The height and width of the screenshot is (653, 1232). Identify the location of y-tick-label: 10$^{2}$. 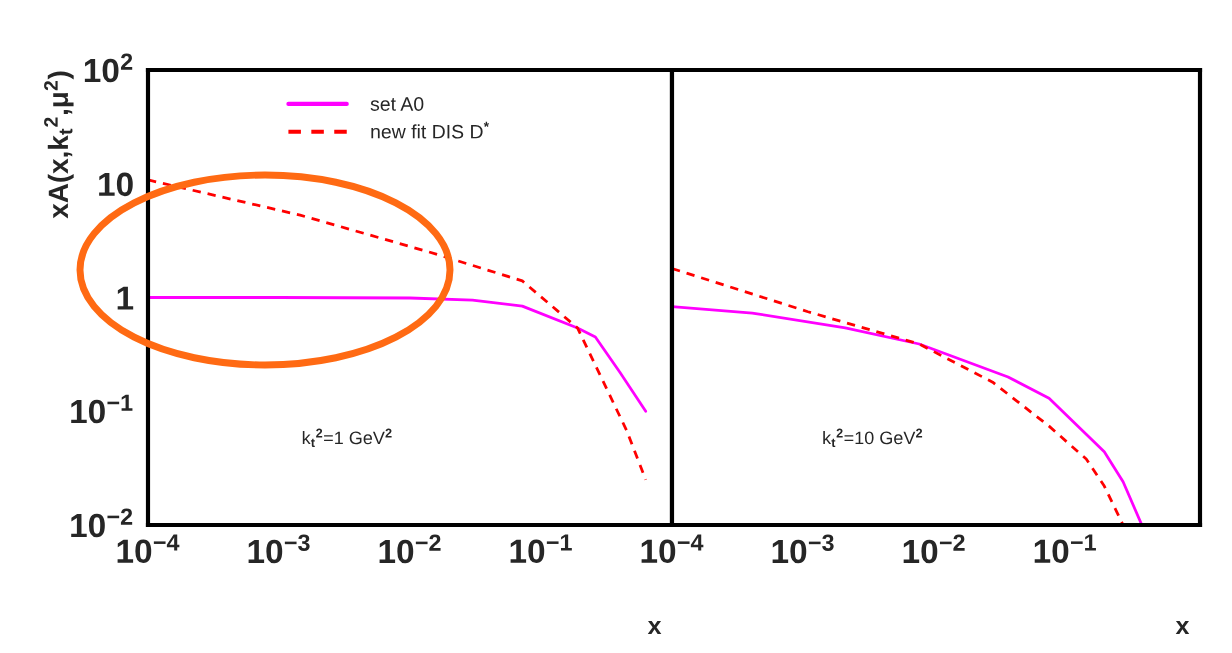
(108, 68).